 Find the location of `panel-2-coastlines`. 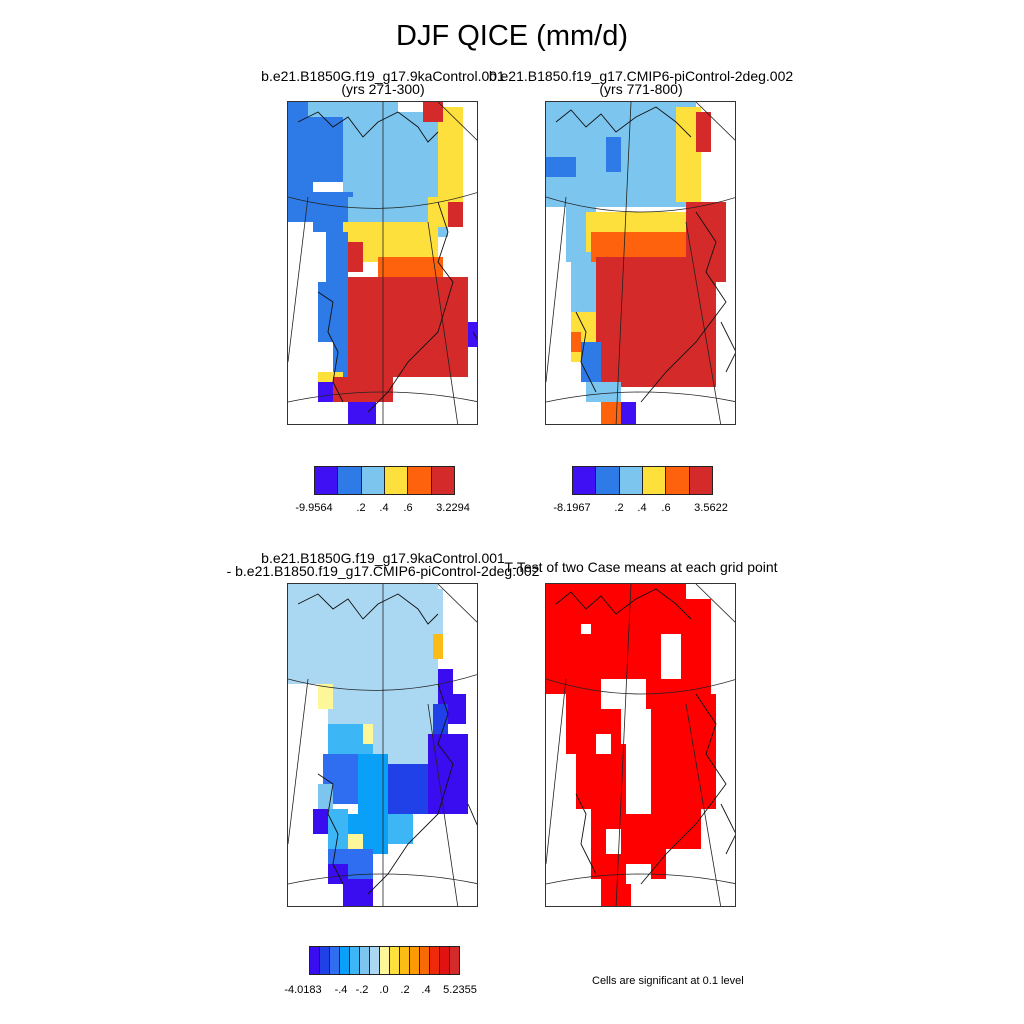

panel-2-coastlines is located at coordinates (645, 254).